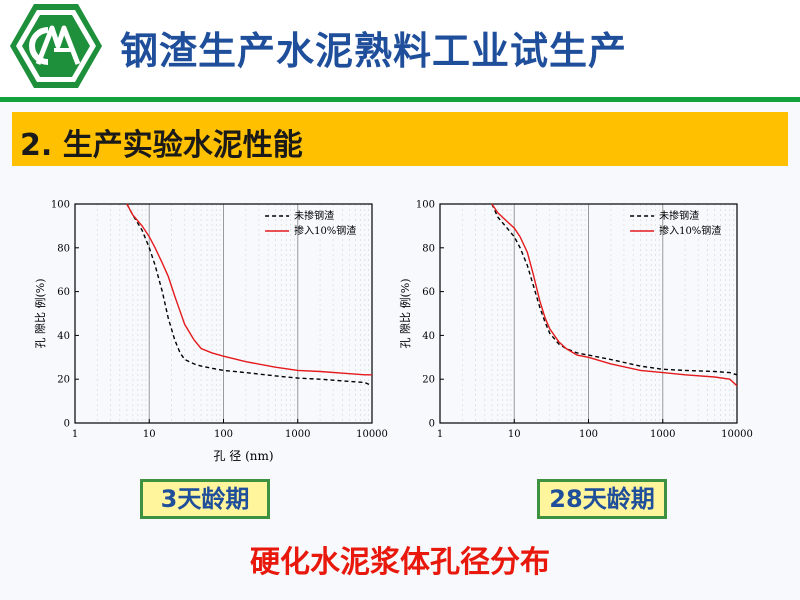 Image resolution: width=800 pixels, height=600 pixels. What do you see at coordinates (400, 99) in the screenshot?
I see `header-divider` at bounding box center [400, 99].